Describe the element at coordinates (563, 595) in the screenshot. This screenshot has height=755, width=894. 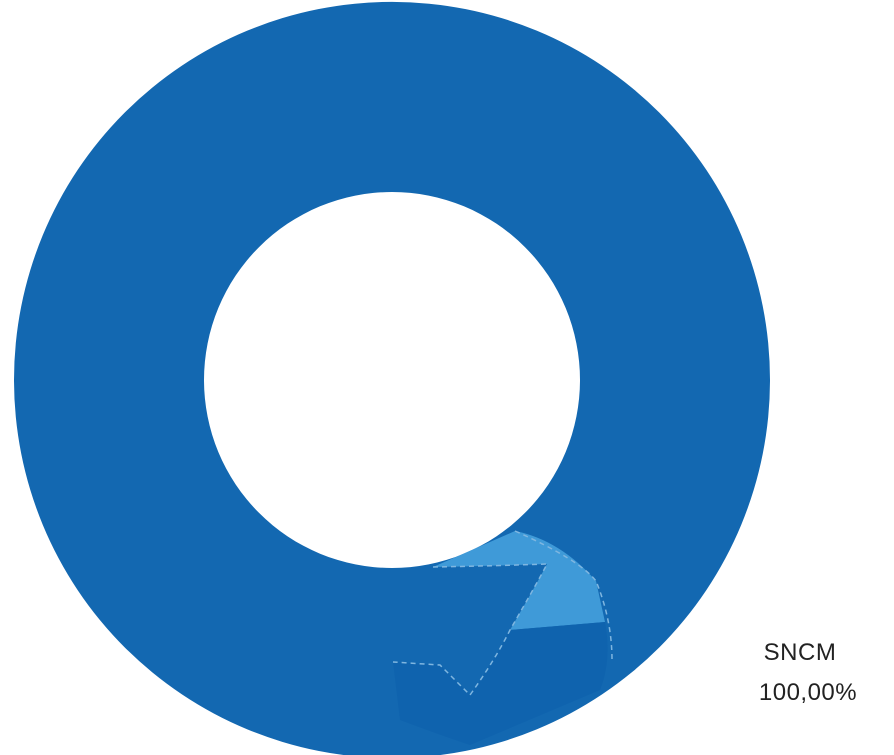
I see `ring-highlight-edge` at that location.